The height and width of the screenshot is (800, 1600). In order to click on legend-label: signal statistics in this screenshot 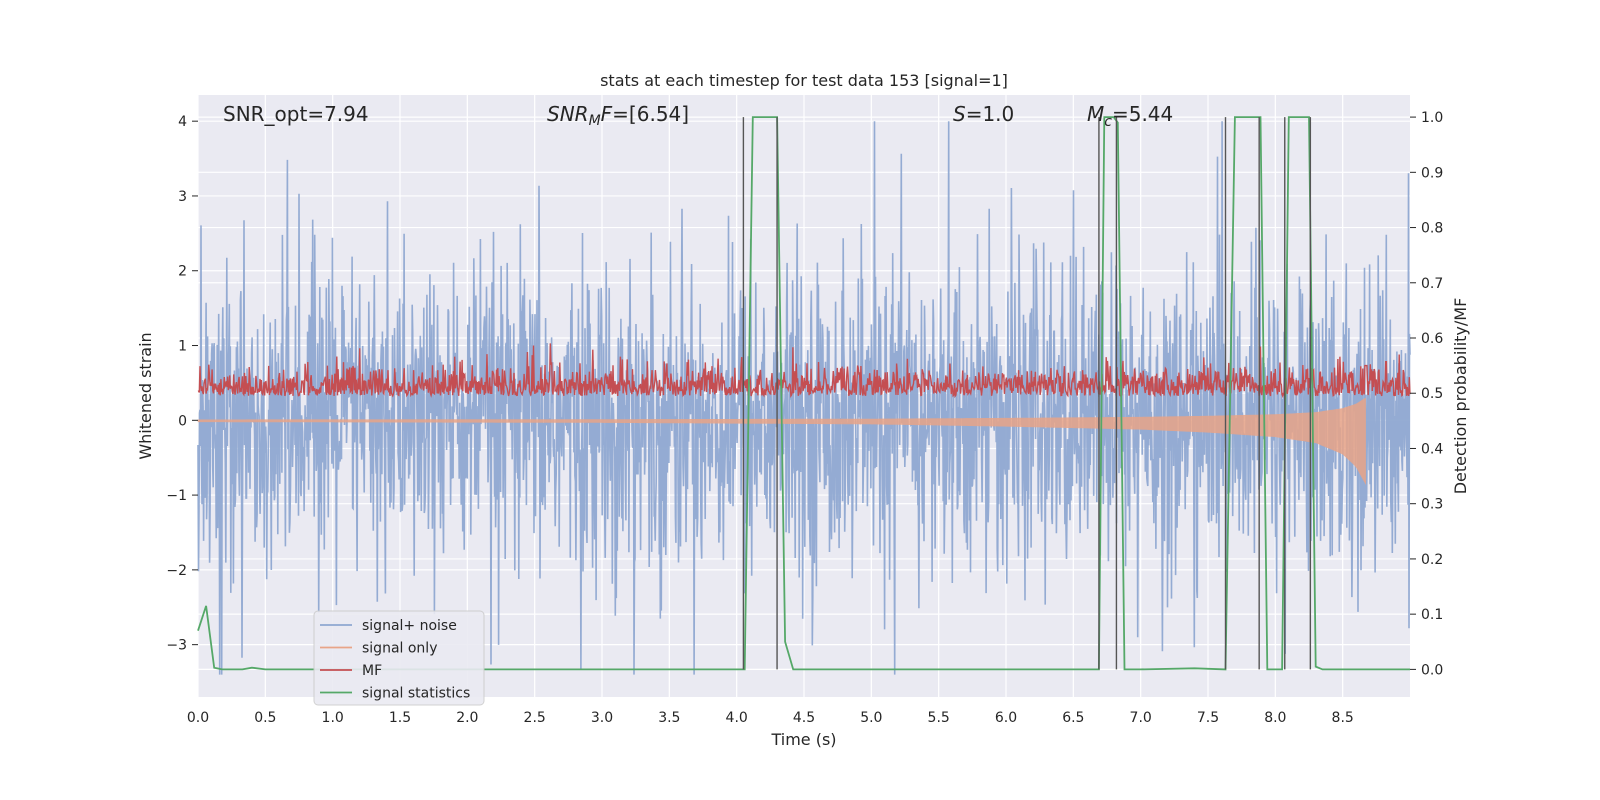, I will do `click(416, 694)`.